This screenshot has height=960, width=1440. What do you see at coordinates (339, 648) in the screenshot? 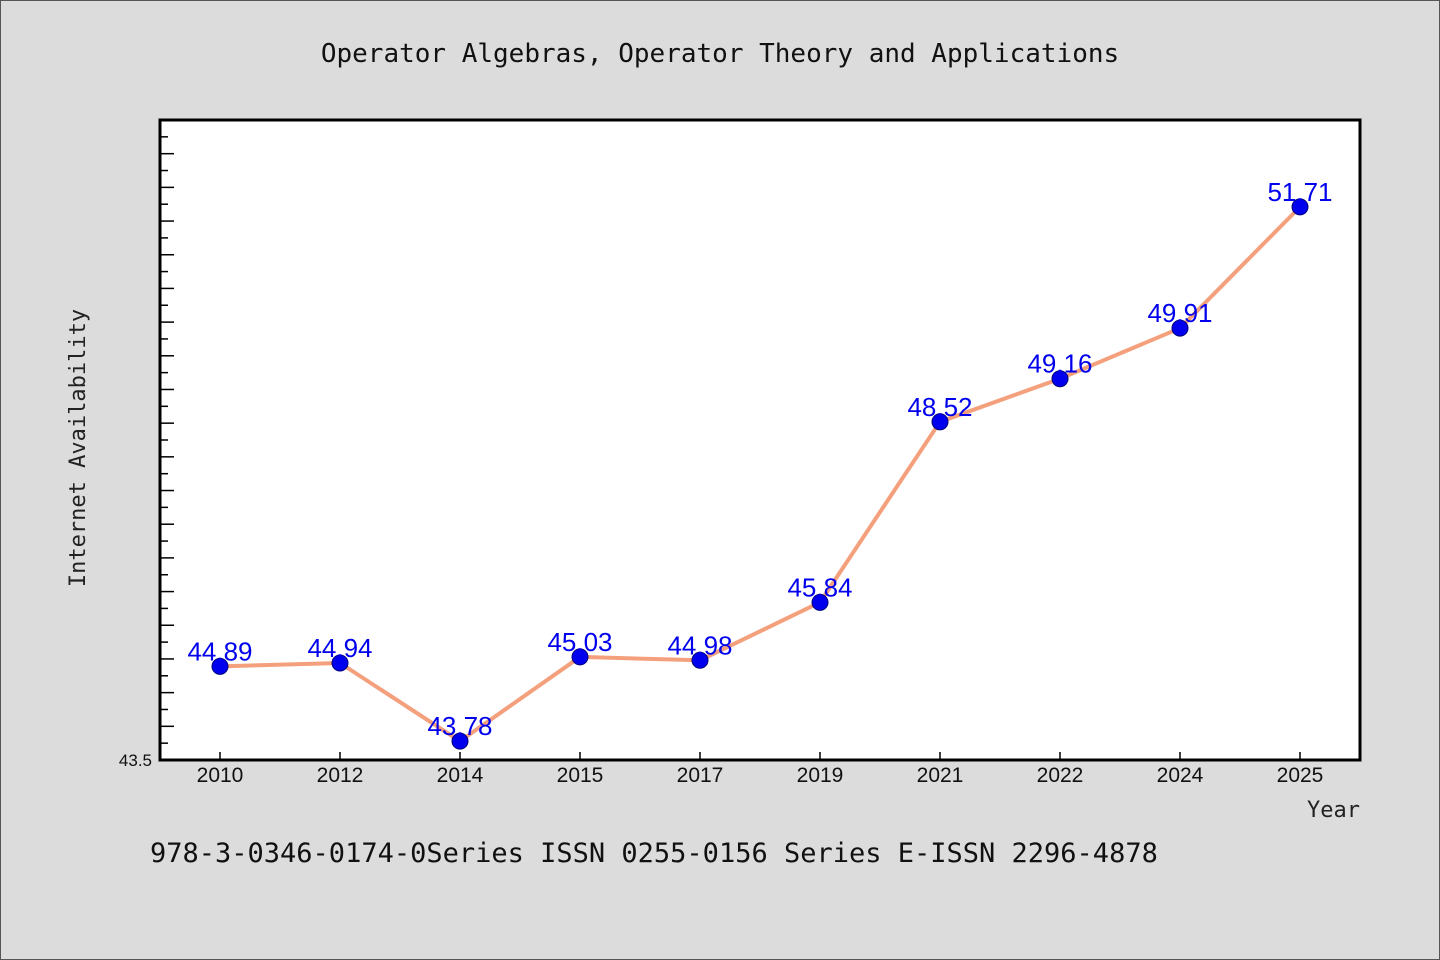
I see `data-label: 44.94` at bounding box center [339, 648].